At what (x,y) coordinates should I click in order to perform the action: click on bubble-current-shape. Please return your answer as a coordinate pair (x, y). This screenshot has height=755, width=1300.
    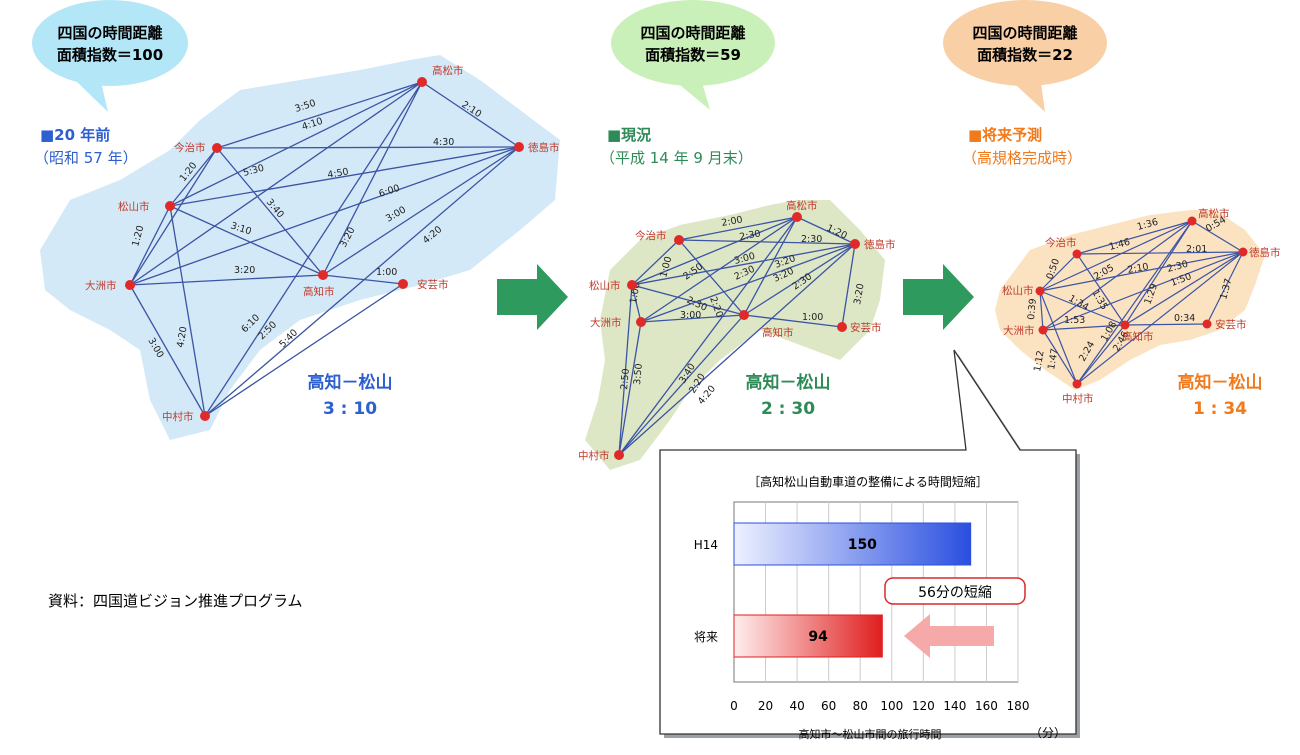
    Looking at the image, I should click on (693, 43).